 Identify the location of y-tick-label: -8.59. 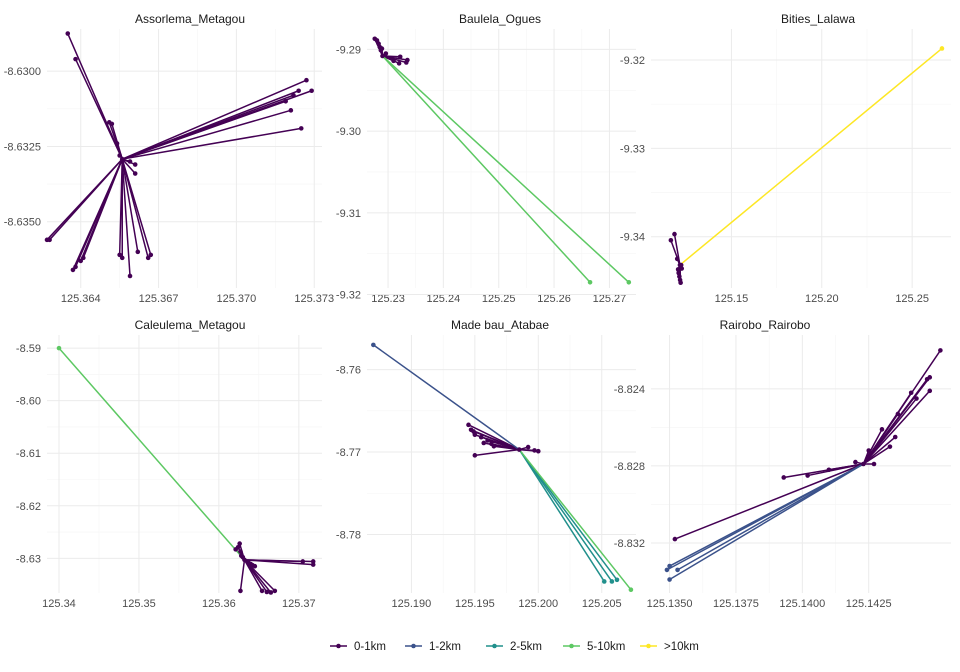
(28, 349).